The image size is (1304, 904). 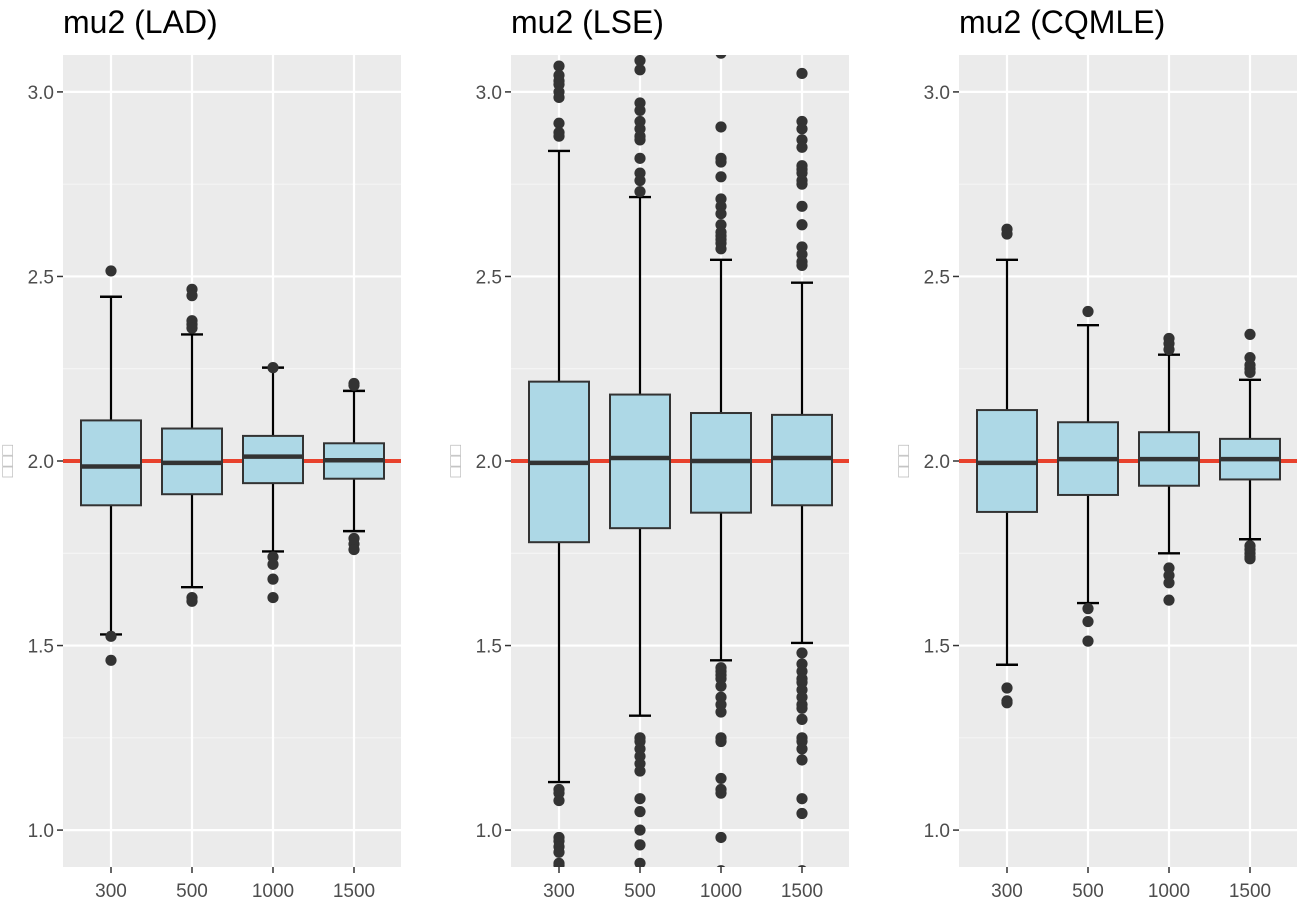 I want to click on panel-title: mu2 (CQMLE), so click(x=1062, y=22).